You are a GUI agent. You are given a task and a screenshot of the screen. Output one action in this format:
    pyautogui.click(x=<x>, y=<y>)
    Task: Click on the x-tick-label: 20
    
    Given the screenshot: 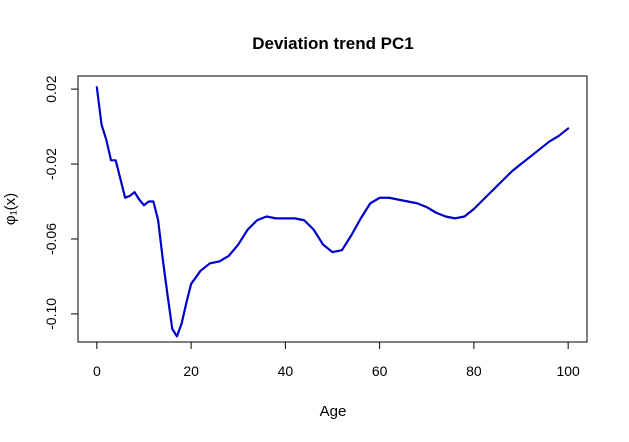 What is the action you would take?
    pyautogui.click(x=191, y=371)
    